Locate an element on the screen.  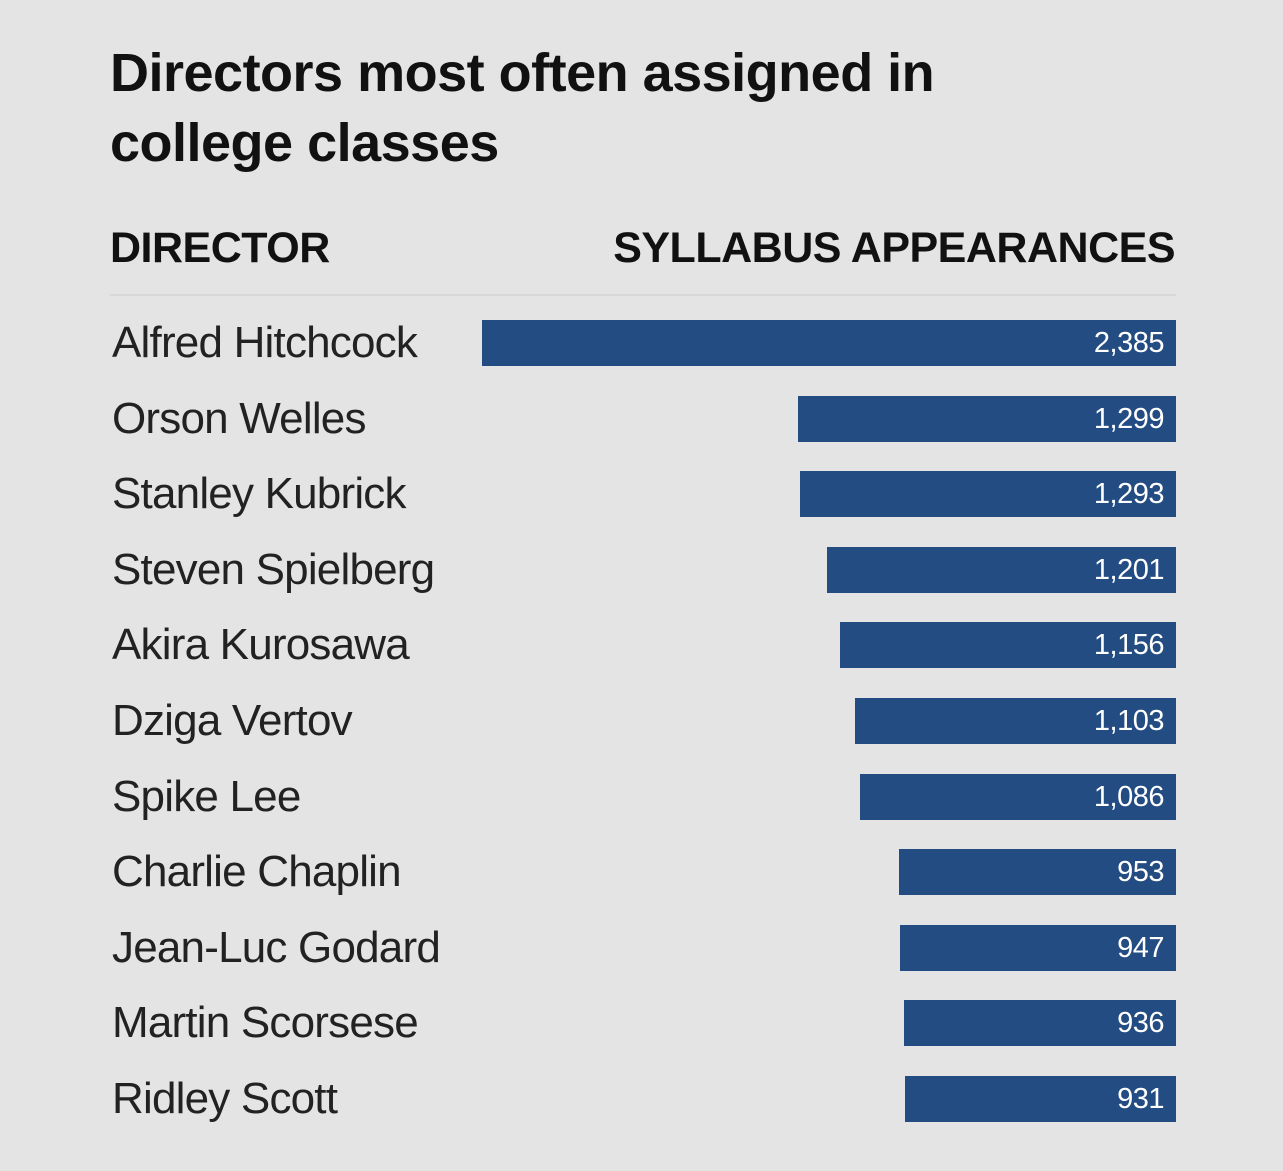
bar-value-label: 1,086 is located at coordinates (1129, 797).